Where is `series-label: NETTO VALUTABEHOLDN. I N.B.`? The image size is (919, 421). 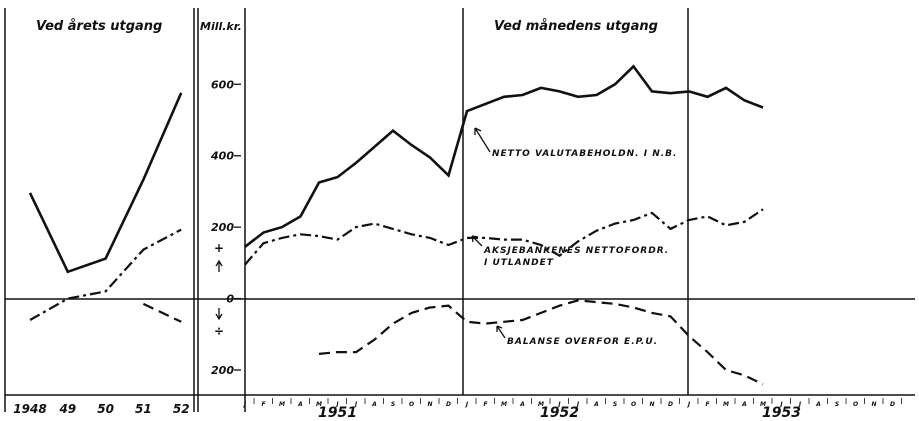 series-label: NETTO VALUTABEHOLDN. I N.B. is located at coordinates (585, 154).